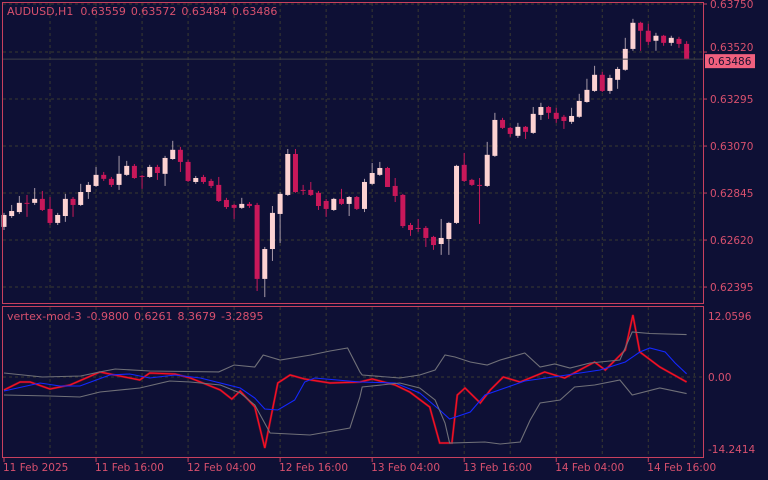  I want to click on price-header: AUDUSD,H1 0.63559 0.63572 0.63484 0.63486, so click(142, 11).